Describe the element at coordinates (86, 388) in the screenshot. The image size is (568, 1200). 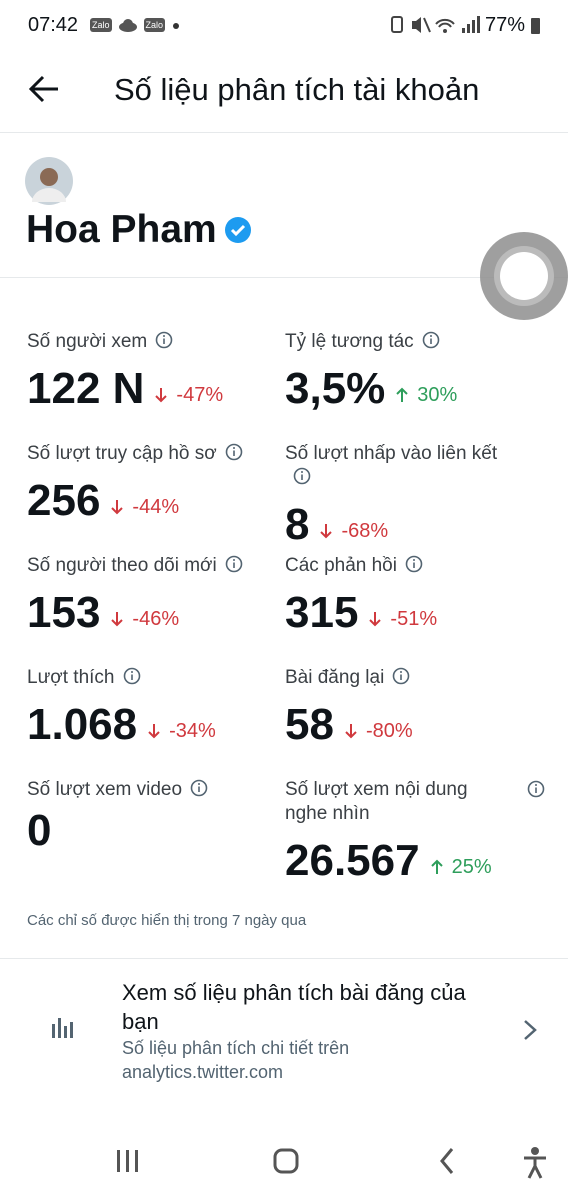
I see `metric-value: 122 N` at that location.